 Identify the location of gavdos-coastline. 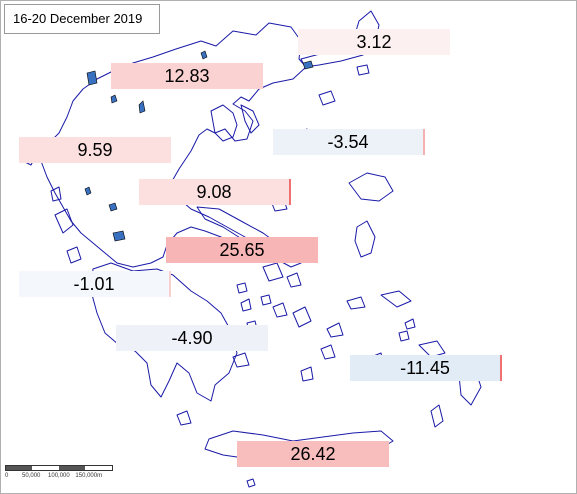
(251, 483).